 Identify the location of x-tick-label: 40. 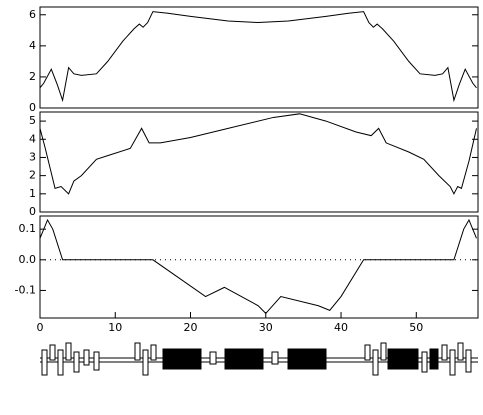
(341, 327).